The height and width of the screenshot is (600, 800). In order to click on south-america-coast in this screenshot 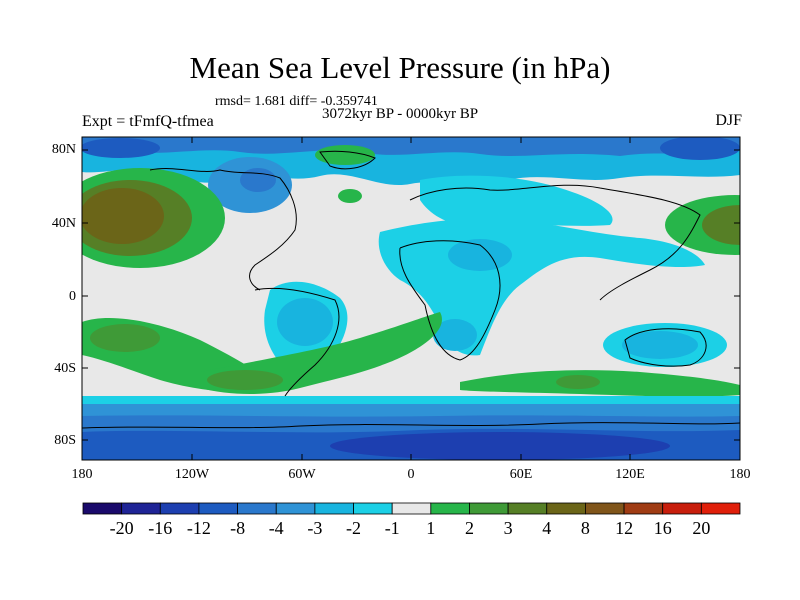, I will do `click(297, 342)`.